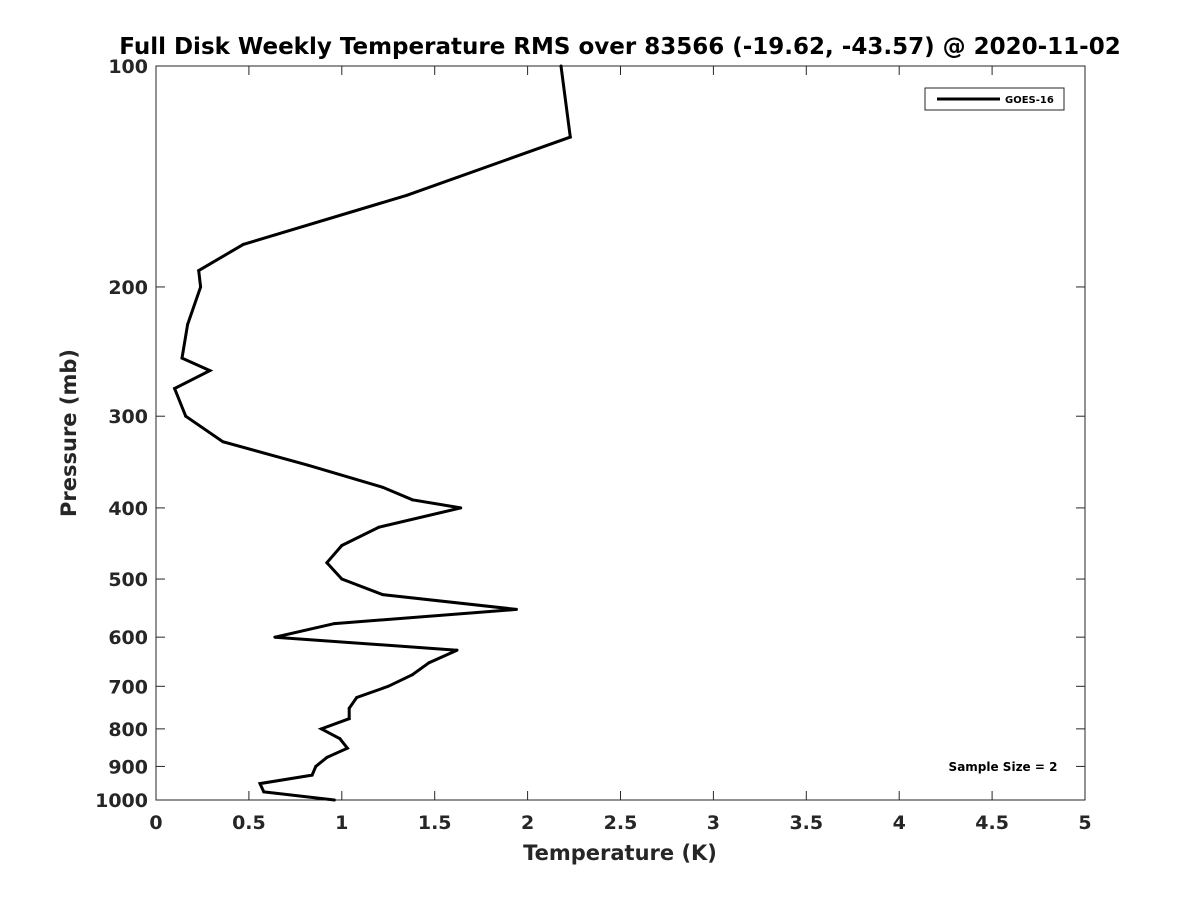 The image size is (1200, 900). What do you see at coordinates (527, 823) in the screenshot?
I see `x-tick-label: 2` at bounding box center [527, 823].